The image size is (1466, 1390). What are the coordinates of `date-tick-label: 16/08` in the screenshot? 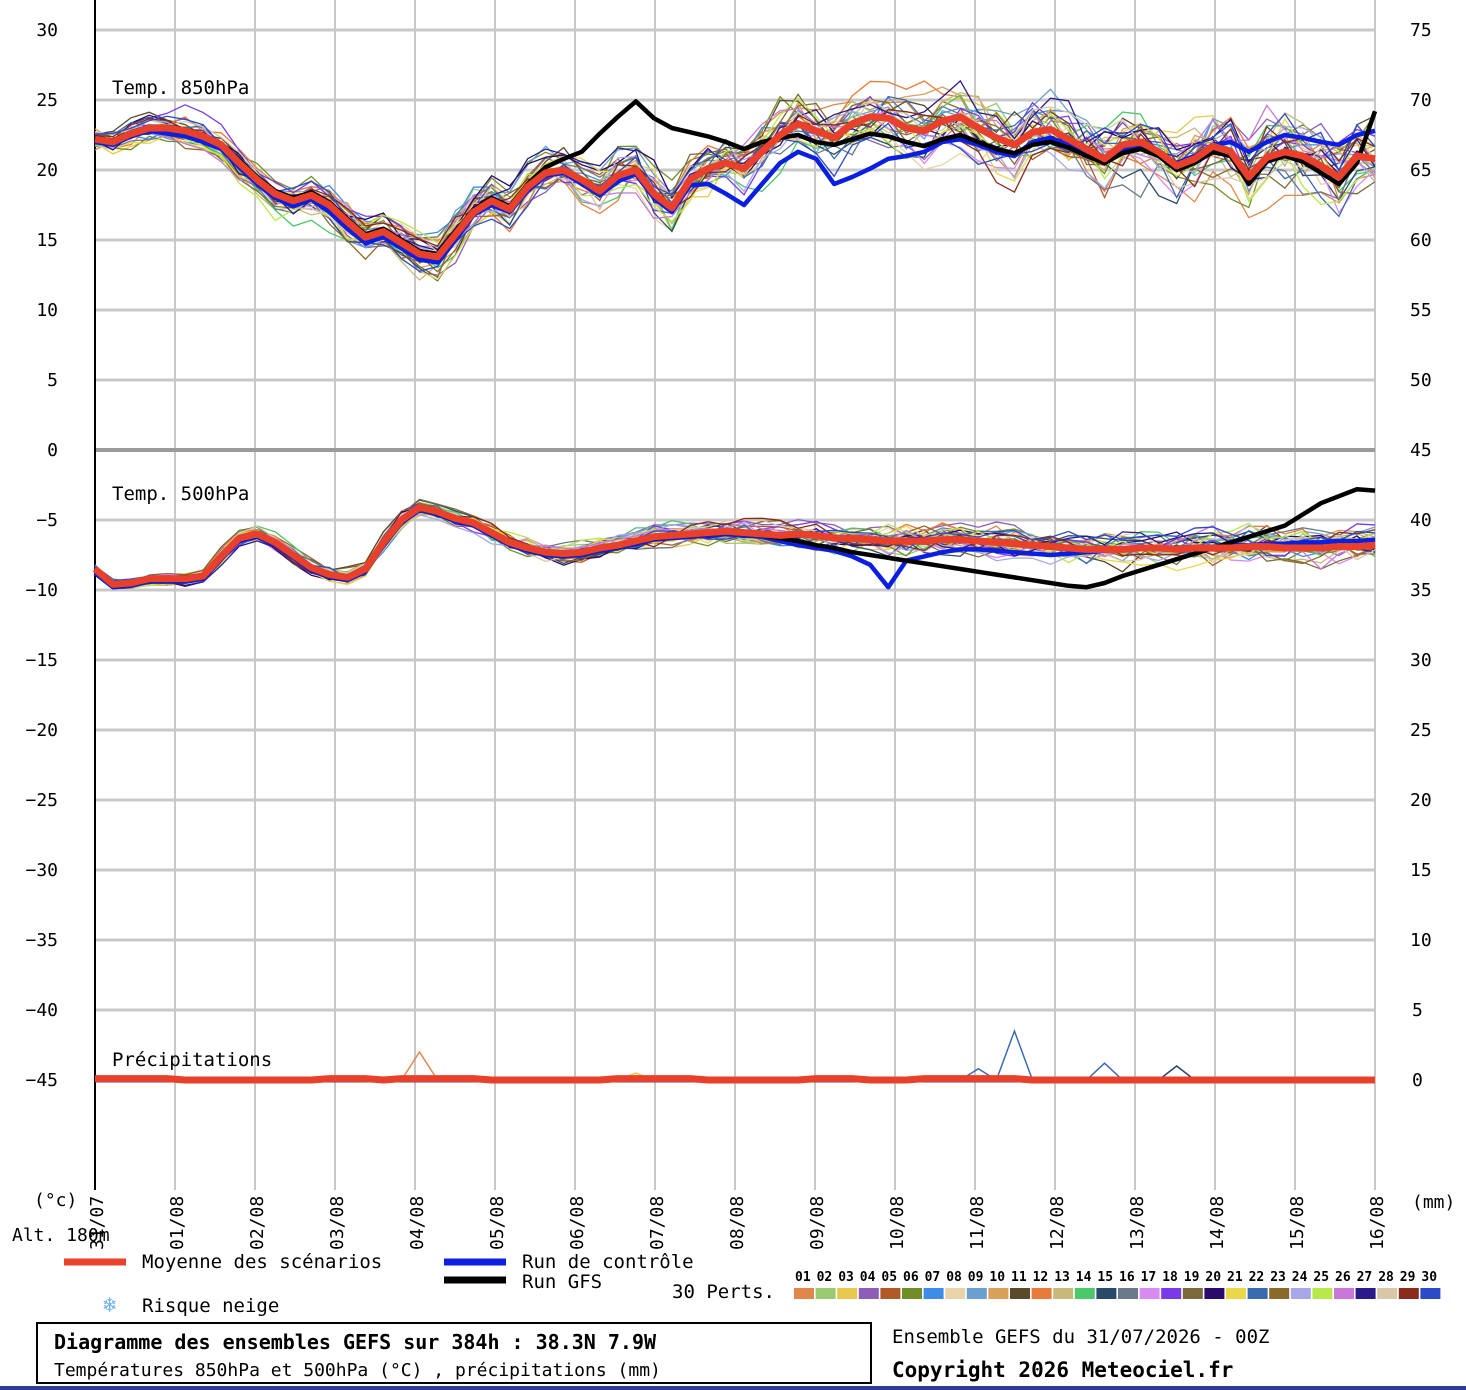 It's located at (1377, 1223).